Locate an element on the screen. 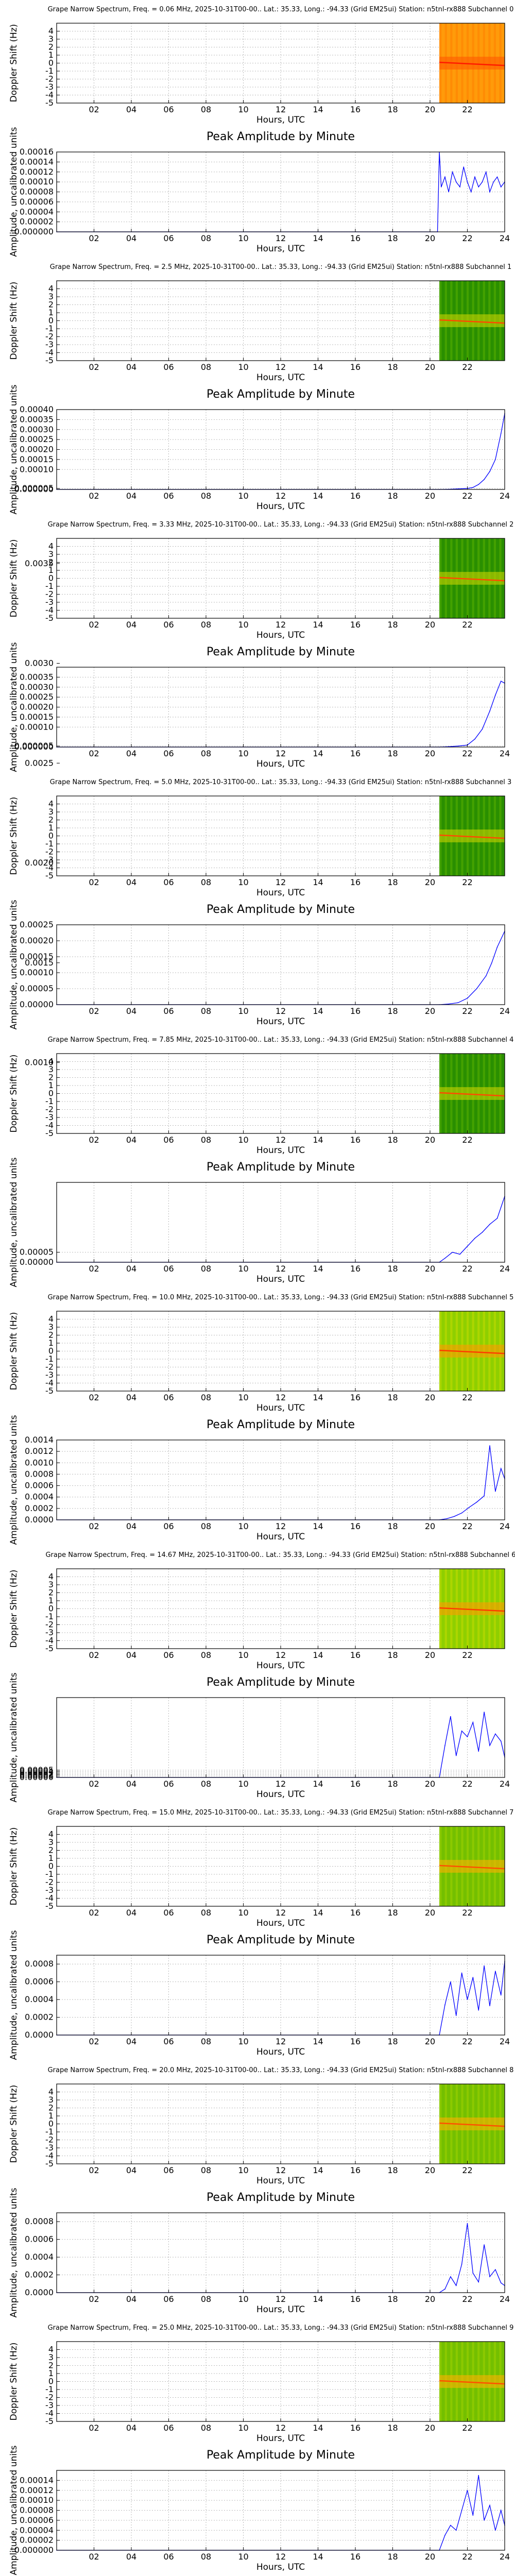 The image size is (515, 2576). y-tick-label: 0.00010 is located at coordinates (37, 469).